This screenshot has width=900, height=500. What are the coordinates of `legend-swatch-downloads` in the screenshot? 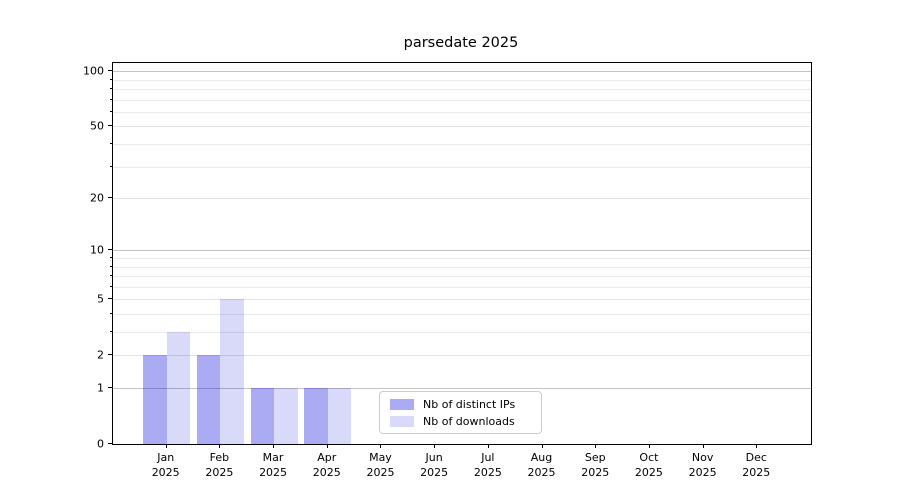 It's located at (402, 421).